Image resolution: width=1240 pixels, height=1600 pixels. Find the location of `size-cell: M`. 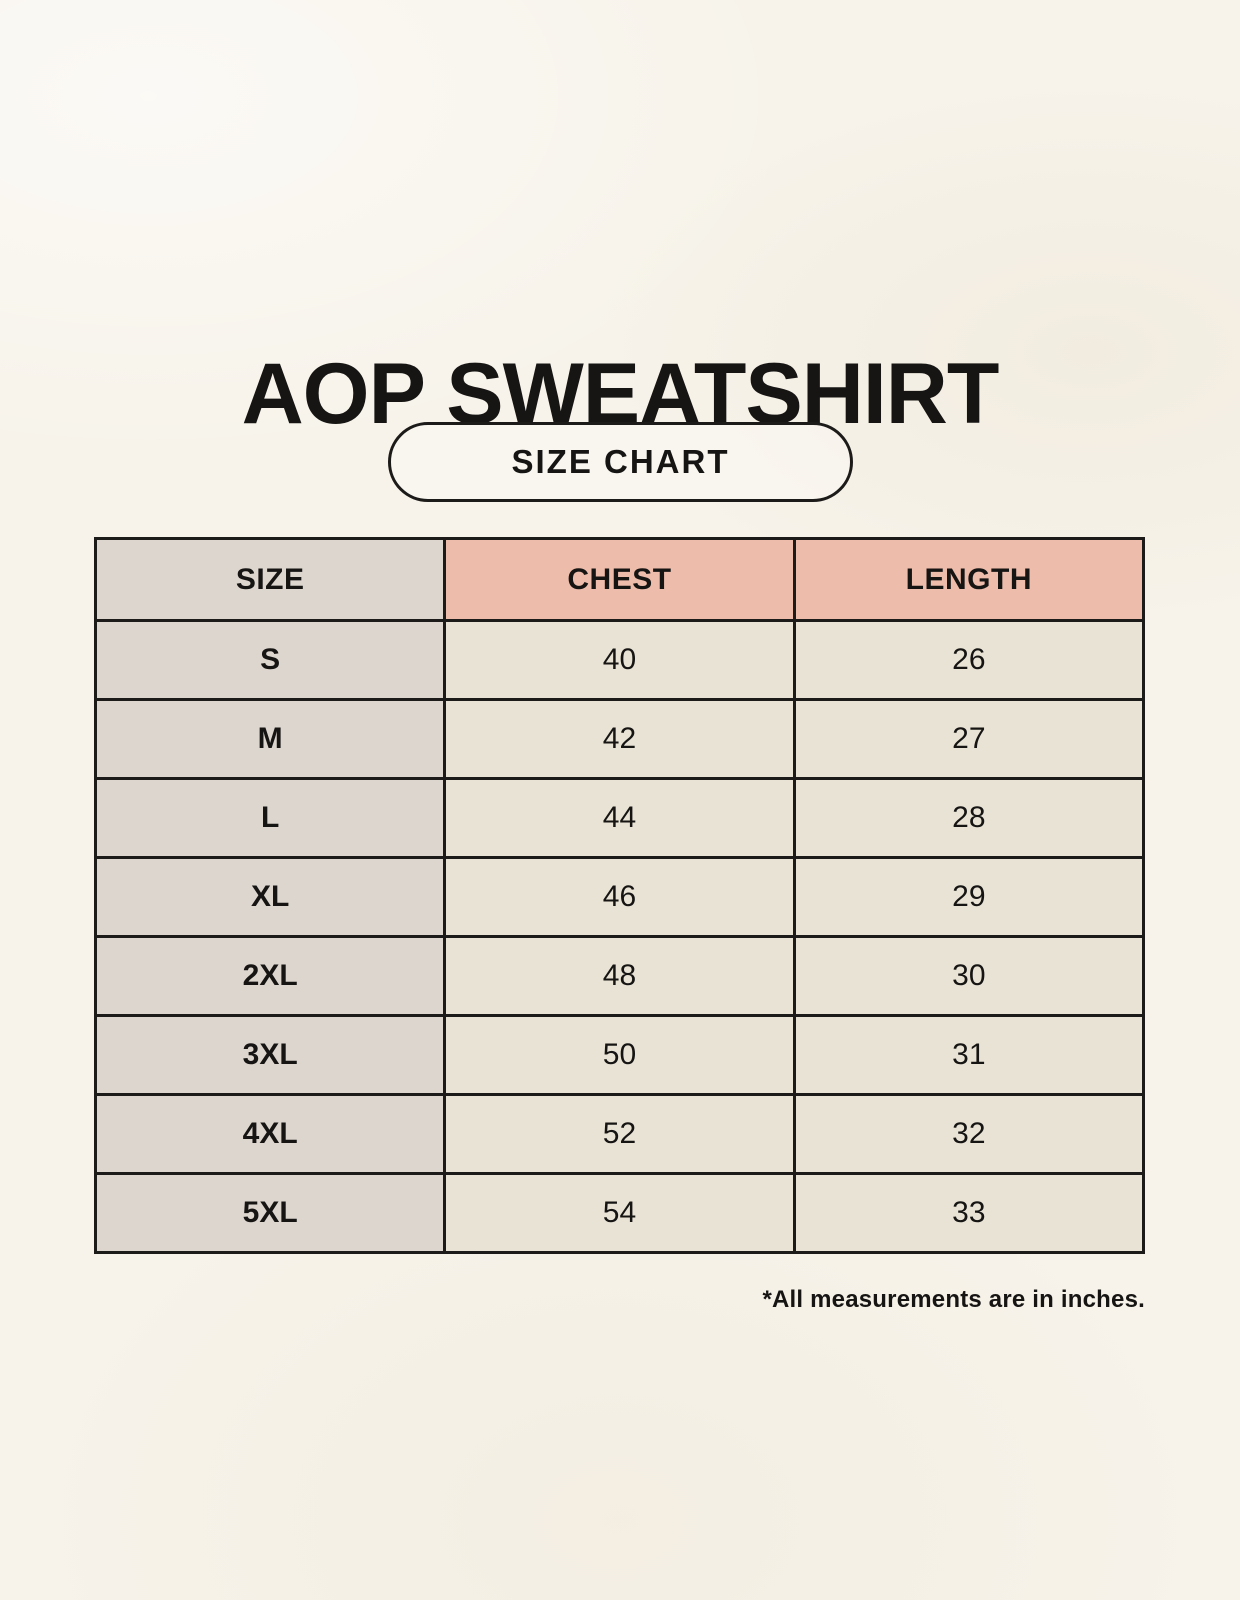

size-cell: M is located at coordinates (270, 739).